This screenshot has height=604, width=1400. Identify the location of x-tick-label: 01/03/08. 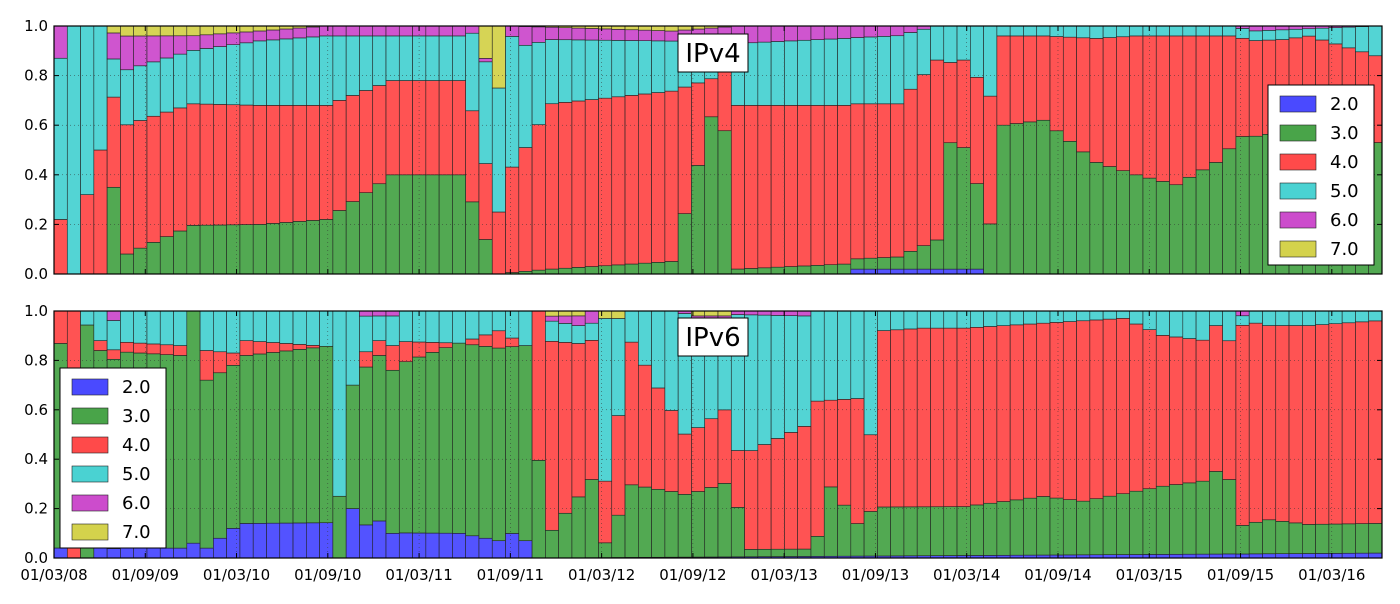
(53, 575).